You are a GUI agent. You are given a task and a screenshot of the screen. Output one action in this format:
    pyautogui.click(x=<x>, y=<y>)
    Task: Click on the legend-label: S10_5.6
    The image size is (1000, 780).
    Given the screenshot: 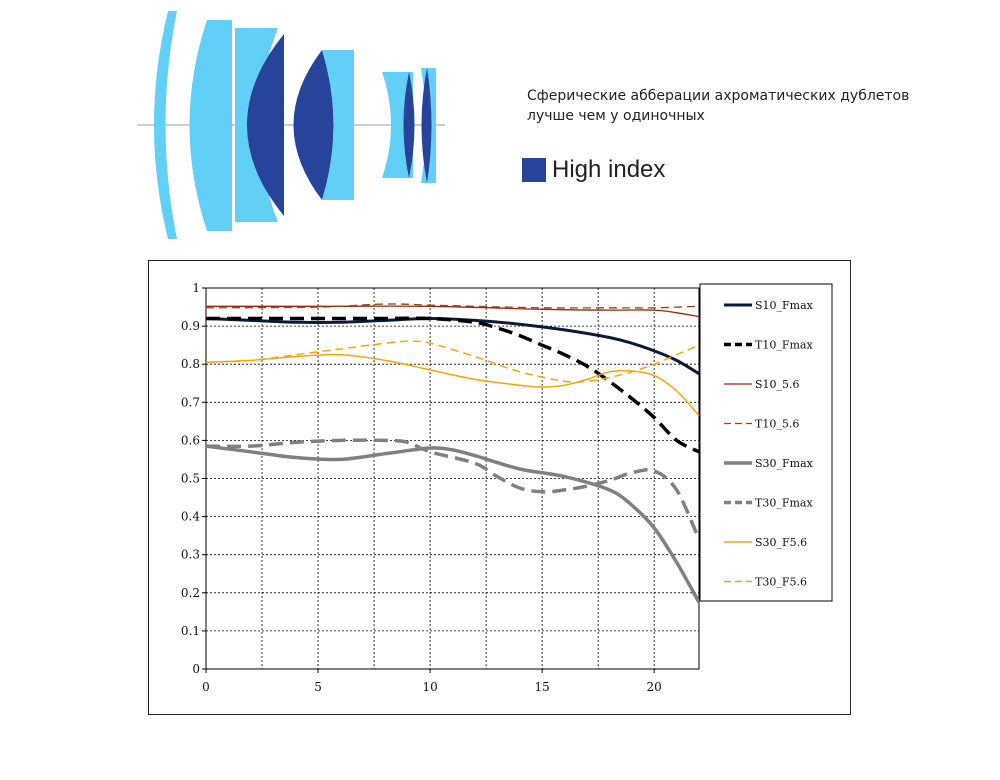 What is the action you would take?
    pyautogui.click(x=777, y=384)
    